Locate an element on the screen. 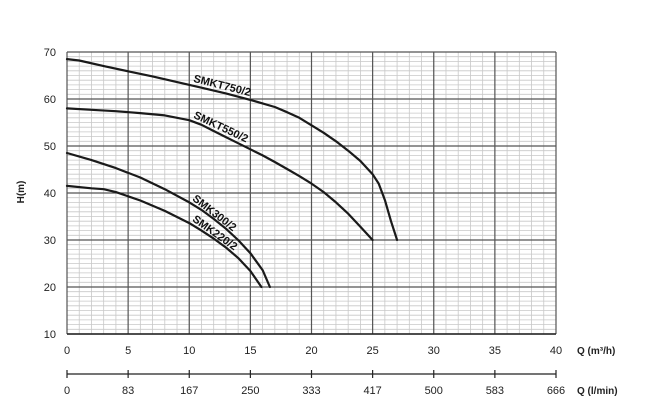 This screenshot has width=660, height=404. x2-tick-label: 250 is located at coordinates (250, 391).